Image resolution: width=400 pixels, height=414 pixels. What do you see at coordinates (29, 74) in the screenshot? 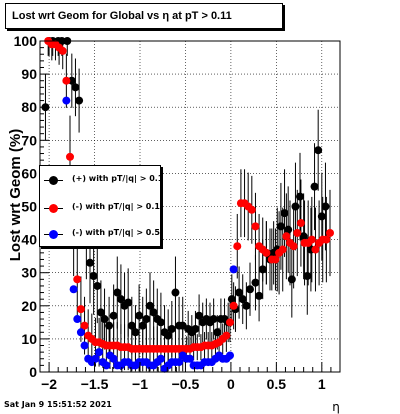
I see `y-tick-label: 90` at bounding box center [29, 74].